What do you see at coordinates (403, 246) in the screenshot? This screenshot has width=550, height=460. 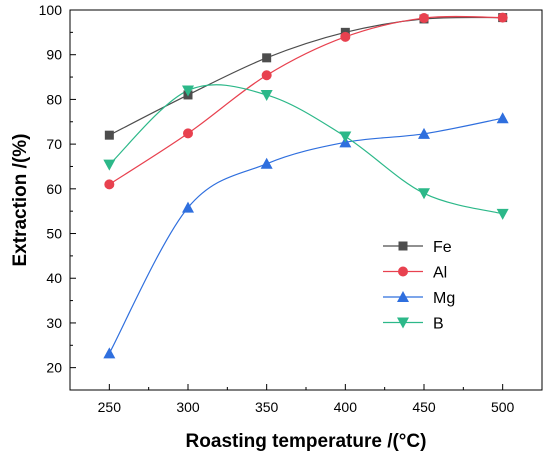 I see `legend-marker-fe` at bounding box center [403, 246].